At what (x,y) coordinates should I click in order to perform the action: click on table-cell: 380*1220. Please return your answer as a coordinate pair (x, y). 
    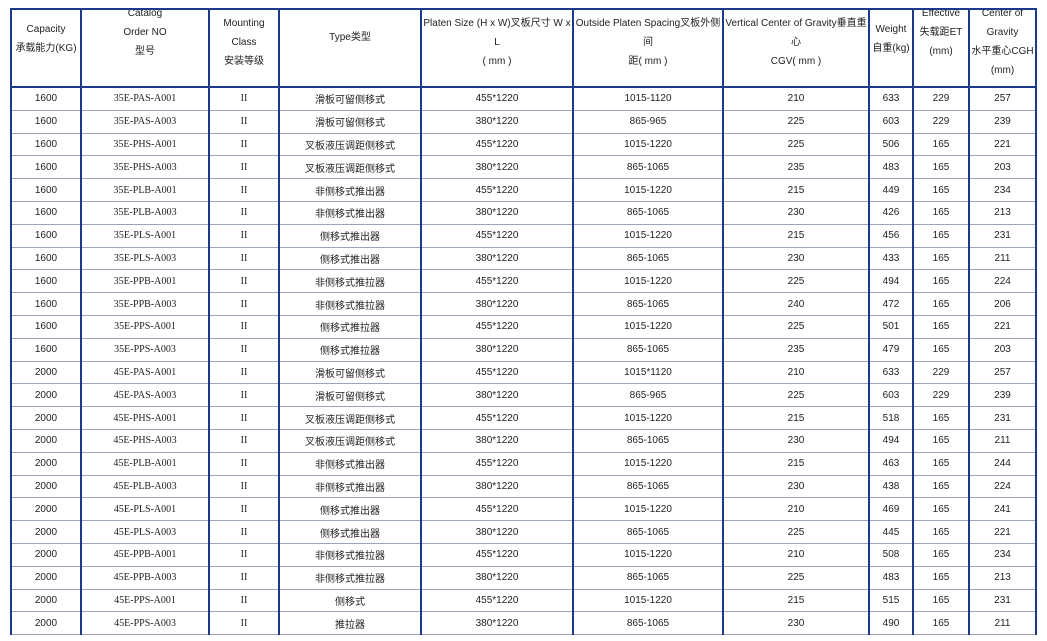
    Looking at the image, I should click on (497, 395).